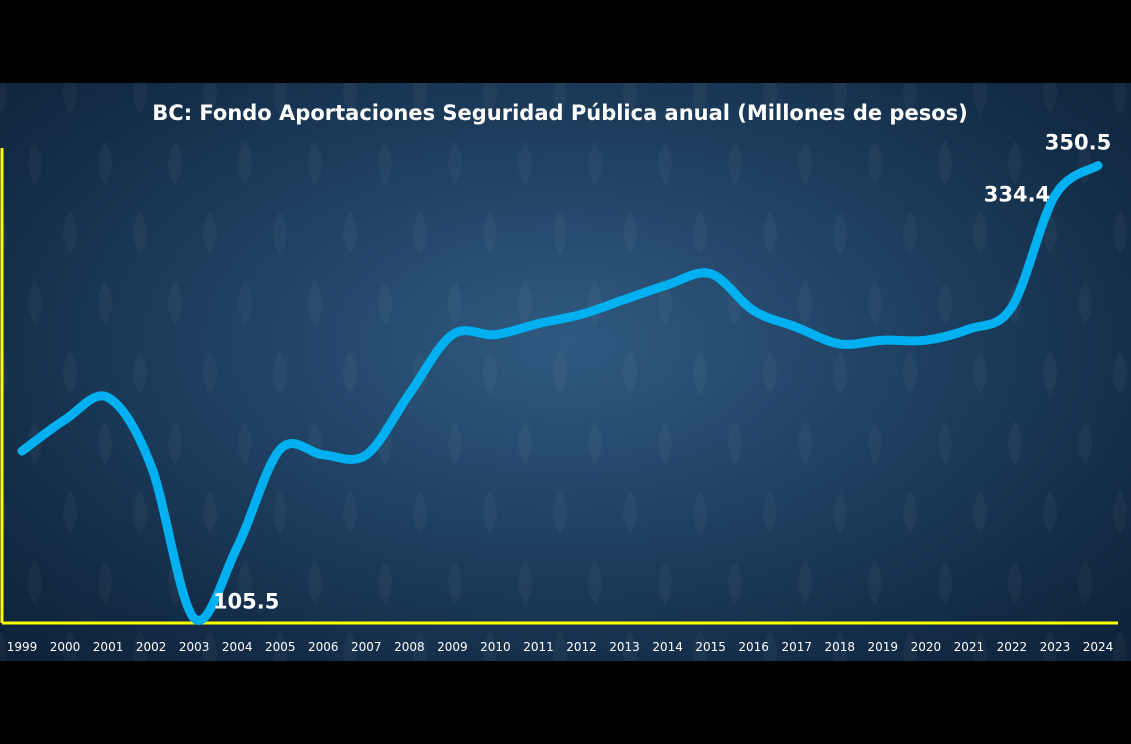 This screenshot has width=1131, height=744. Describe the element at coordinates (538, 647) in the screenshot. I see `x-tick-label: 2011` at that location.